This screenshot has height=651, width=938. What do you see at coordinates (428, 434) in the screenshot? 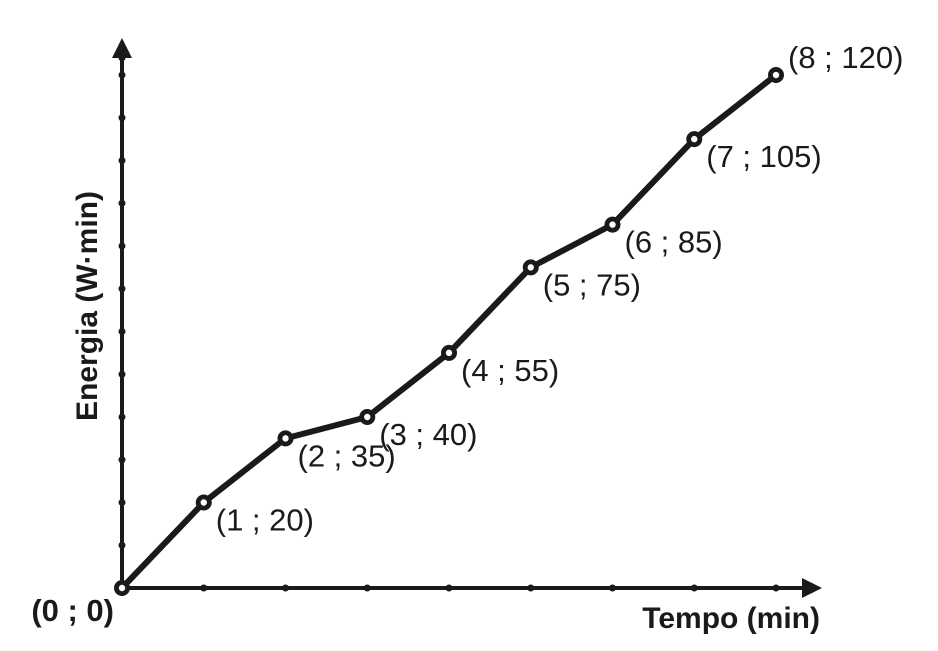
I see `data-label: (3 ; 40)` at bounding box center [428, 434].